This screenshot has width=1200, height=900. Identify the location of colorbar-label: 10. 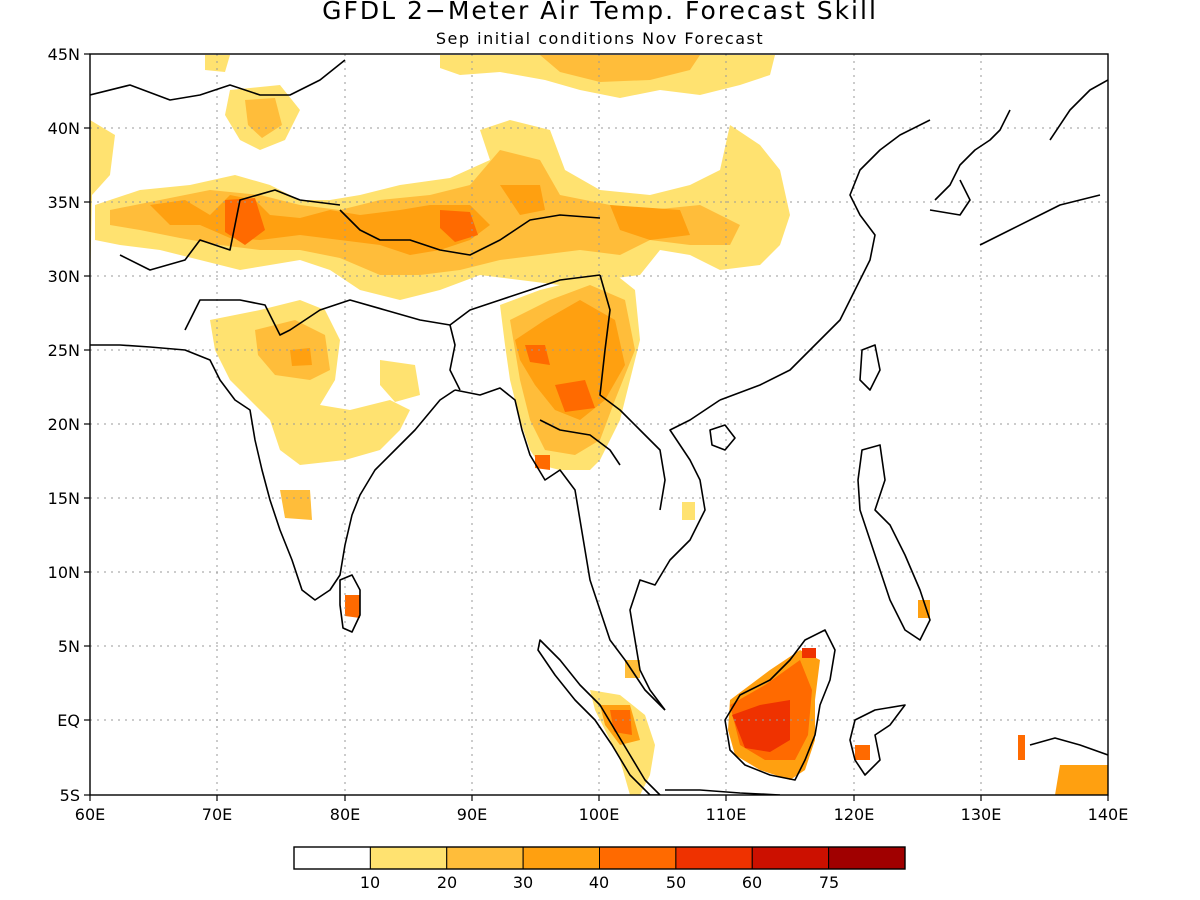
(370, 882).